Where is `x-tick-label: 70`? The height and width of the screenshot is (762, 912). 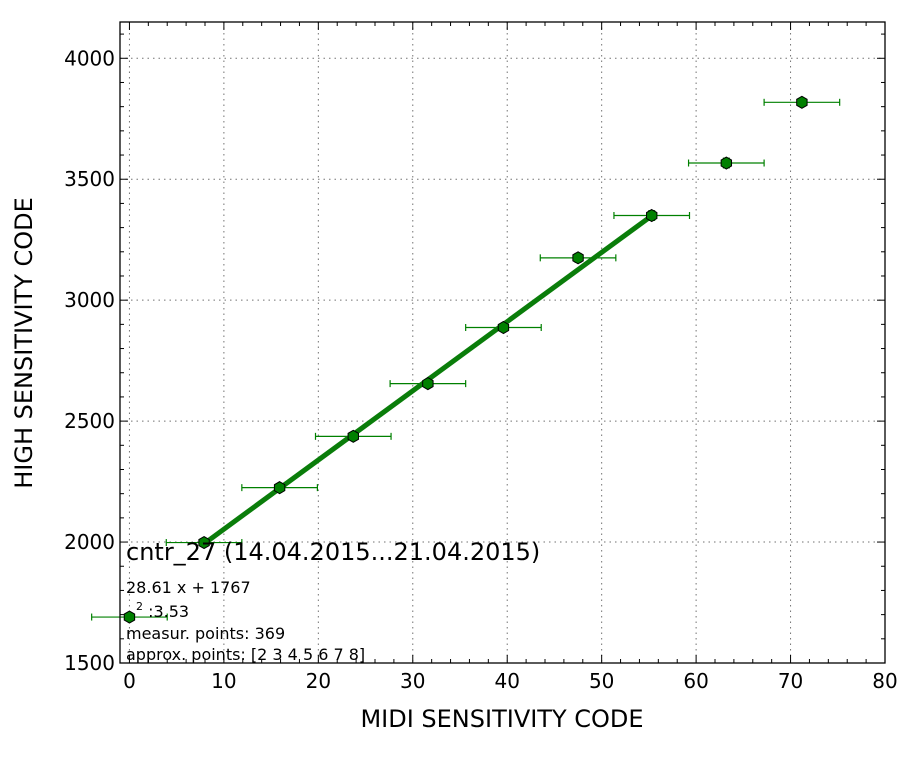 x-tick-label: 70 is located at coordinates (790, 681).